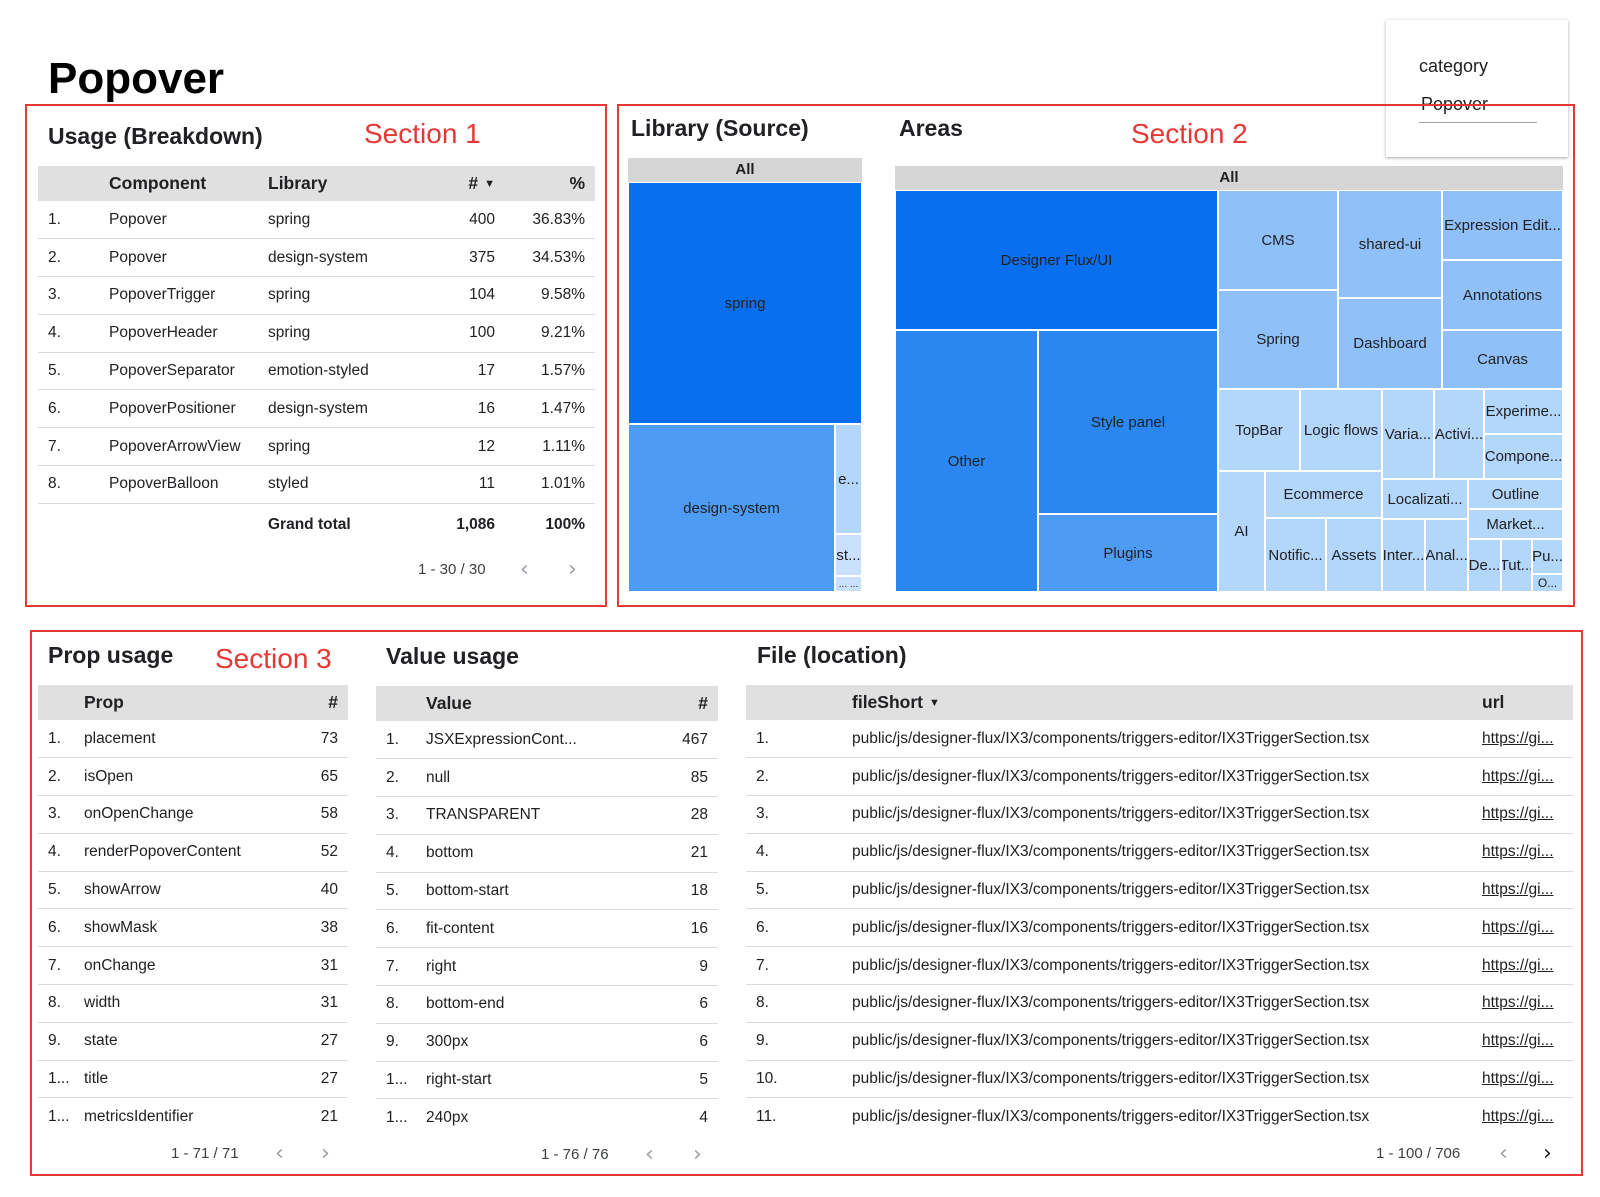 The height and width of the screenshot is (1197, 1600). I want to click on usage-header-count: # ▼, so click(471, 183).